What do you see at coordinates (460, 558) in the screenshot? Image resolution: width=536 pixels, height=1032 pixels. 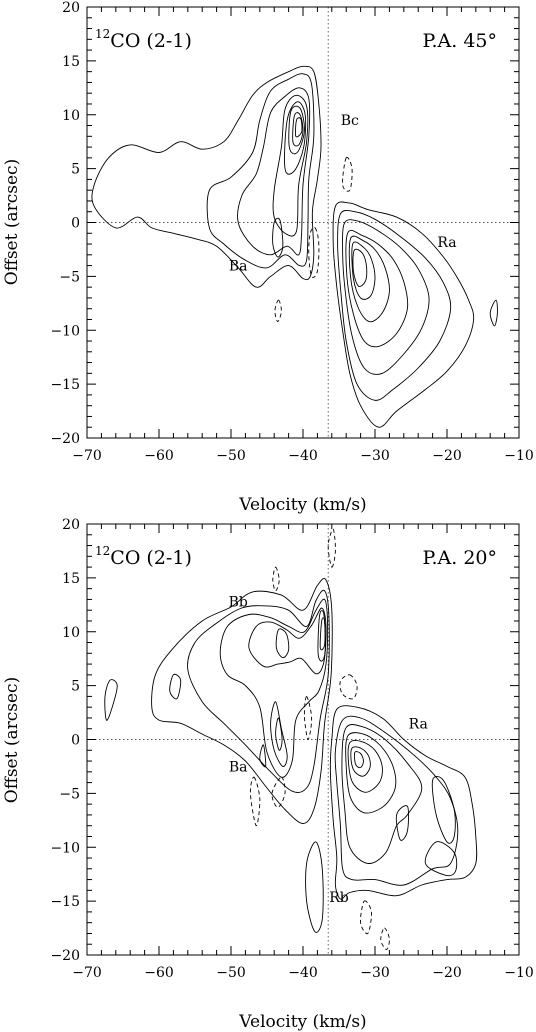 I see `position-angle-label: P.A. 20°` at bounding box center [460, 558].